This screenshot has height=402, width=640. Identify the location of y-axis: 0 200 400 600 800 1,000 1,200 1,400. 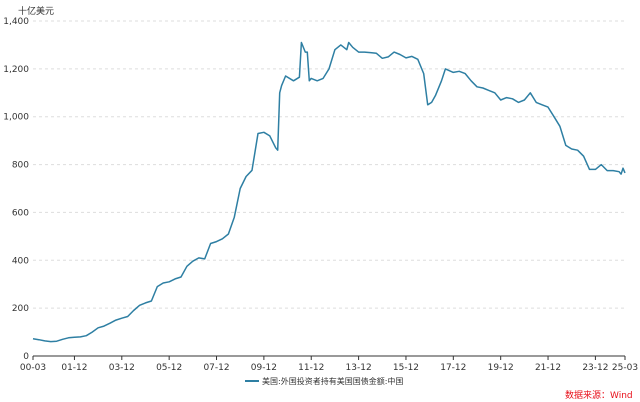
(16, 189).